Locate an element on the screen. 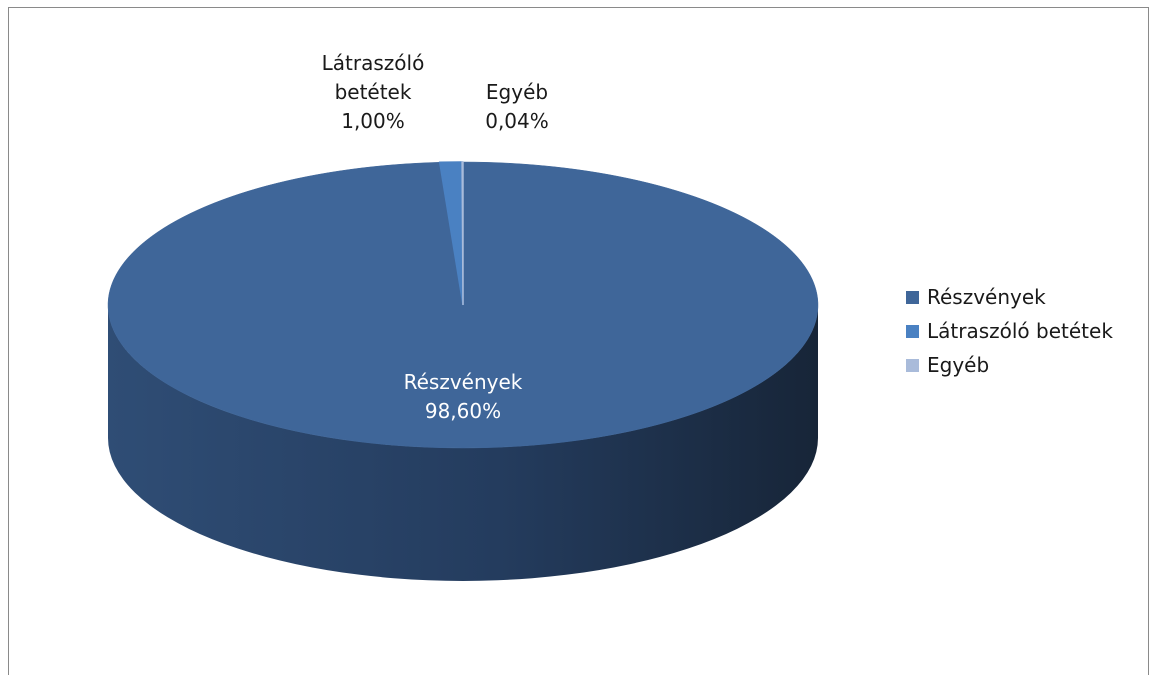  pie-slice-egyeb is located at coordinates (462, 233).